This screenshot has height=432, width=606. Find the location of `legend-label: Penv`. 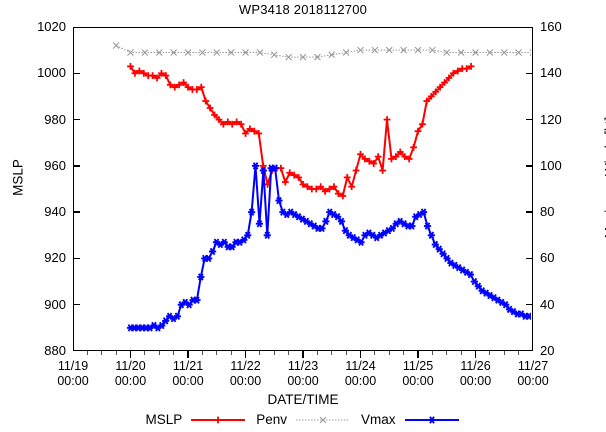

legend-label: Penv is located at coordinates (272, 419).